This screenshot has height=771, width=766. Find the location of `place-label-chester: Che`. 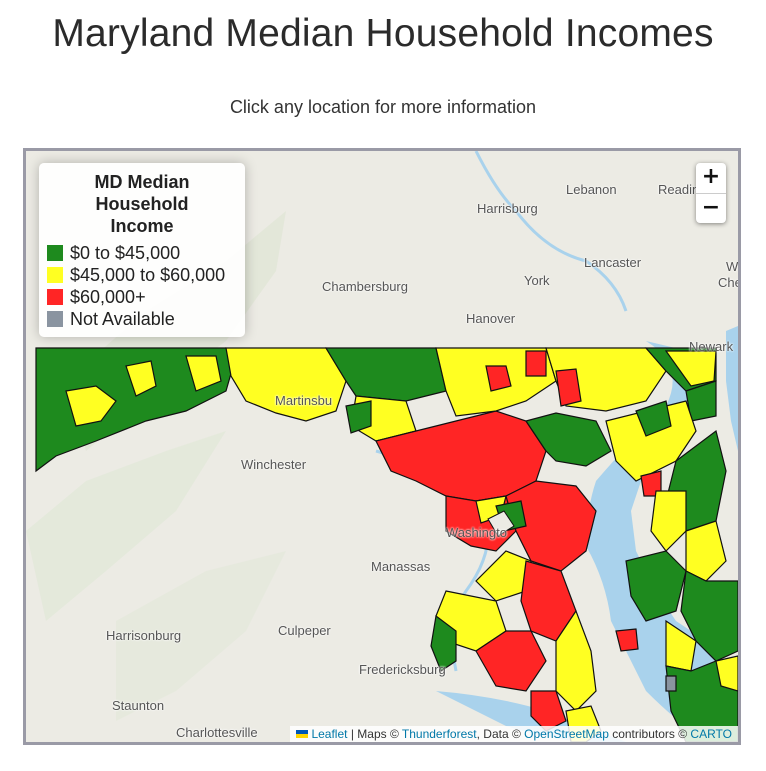

place-label-chester: Che is located at coordinates (729, 282).